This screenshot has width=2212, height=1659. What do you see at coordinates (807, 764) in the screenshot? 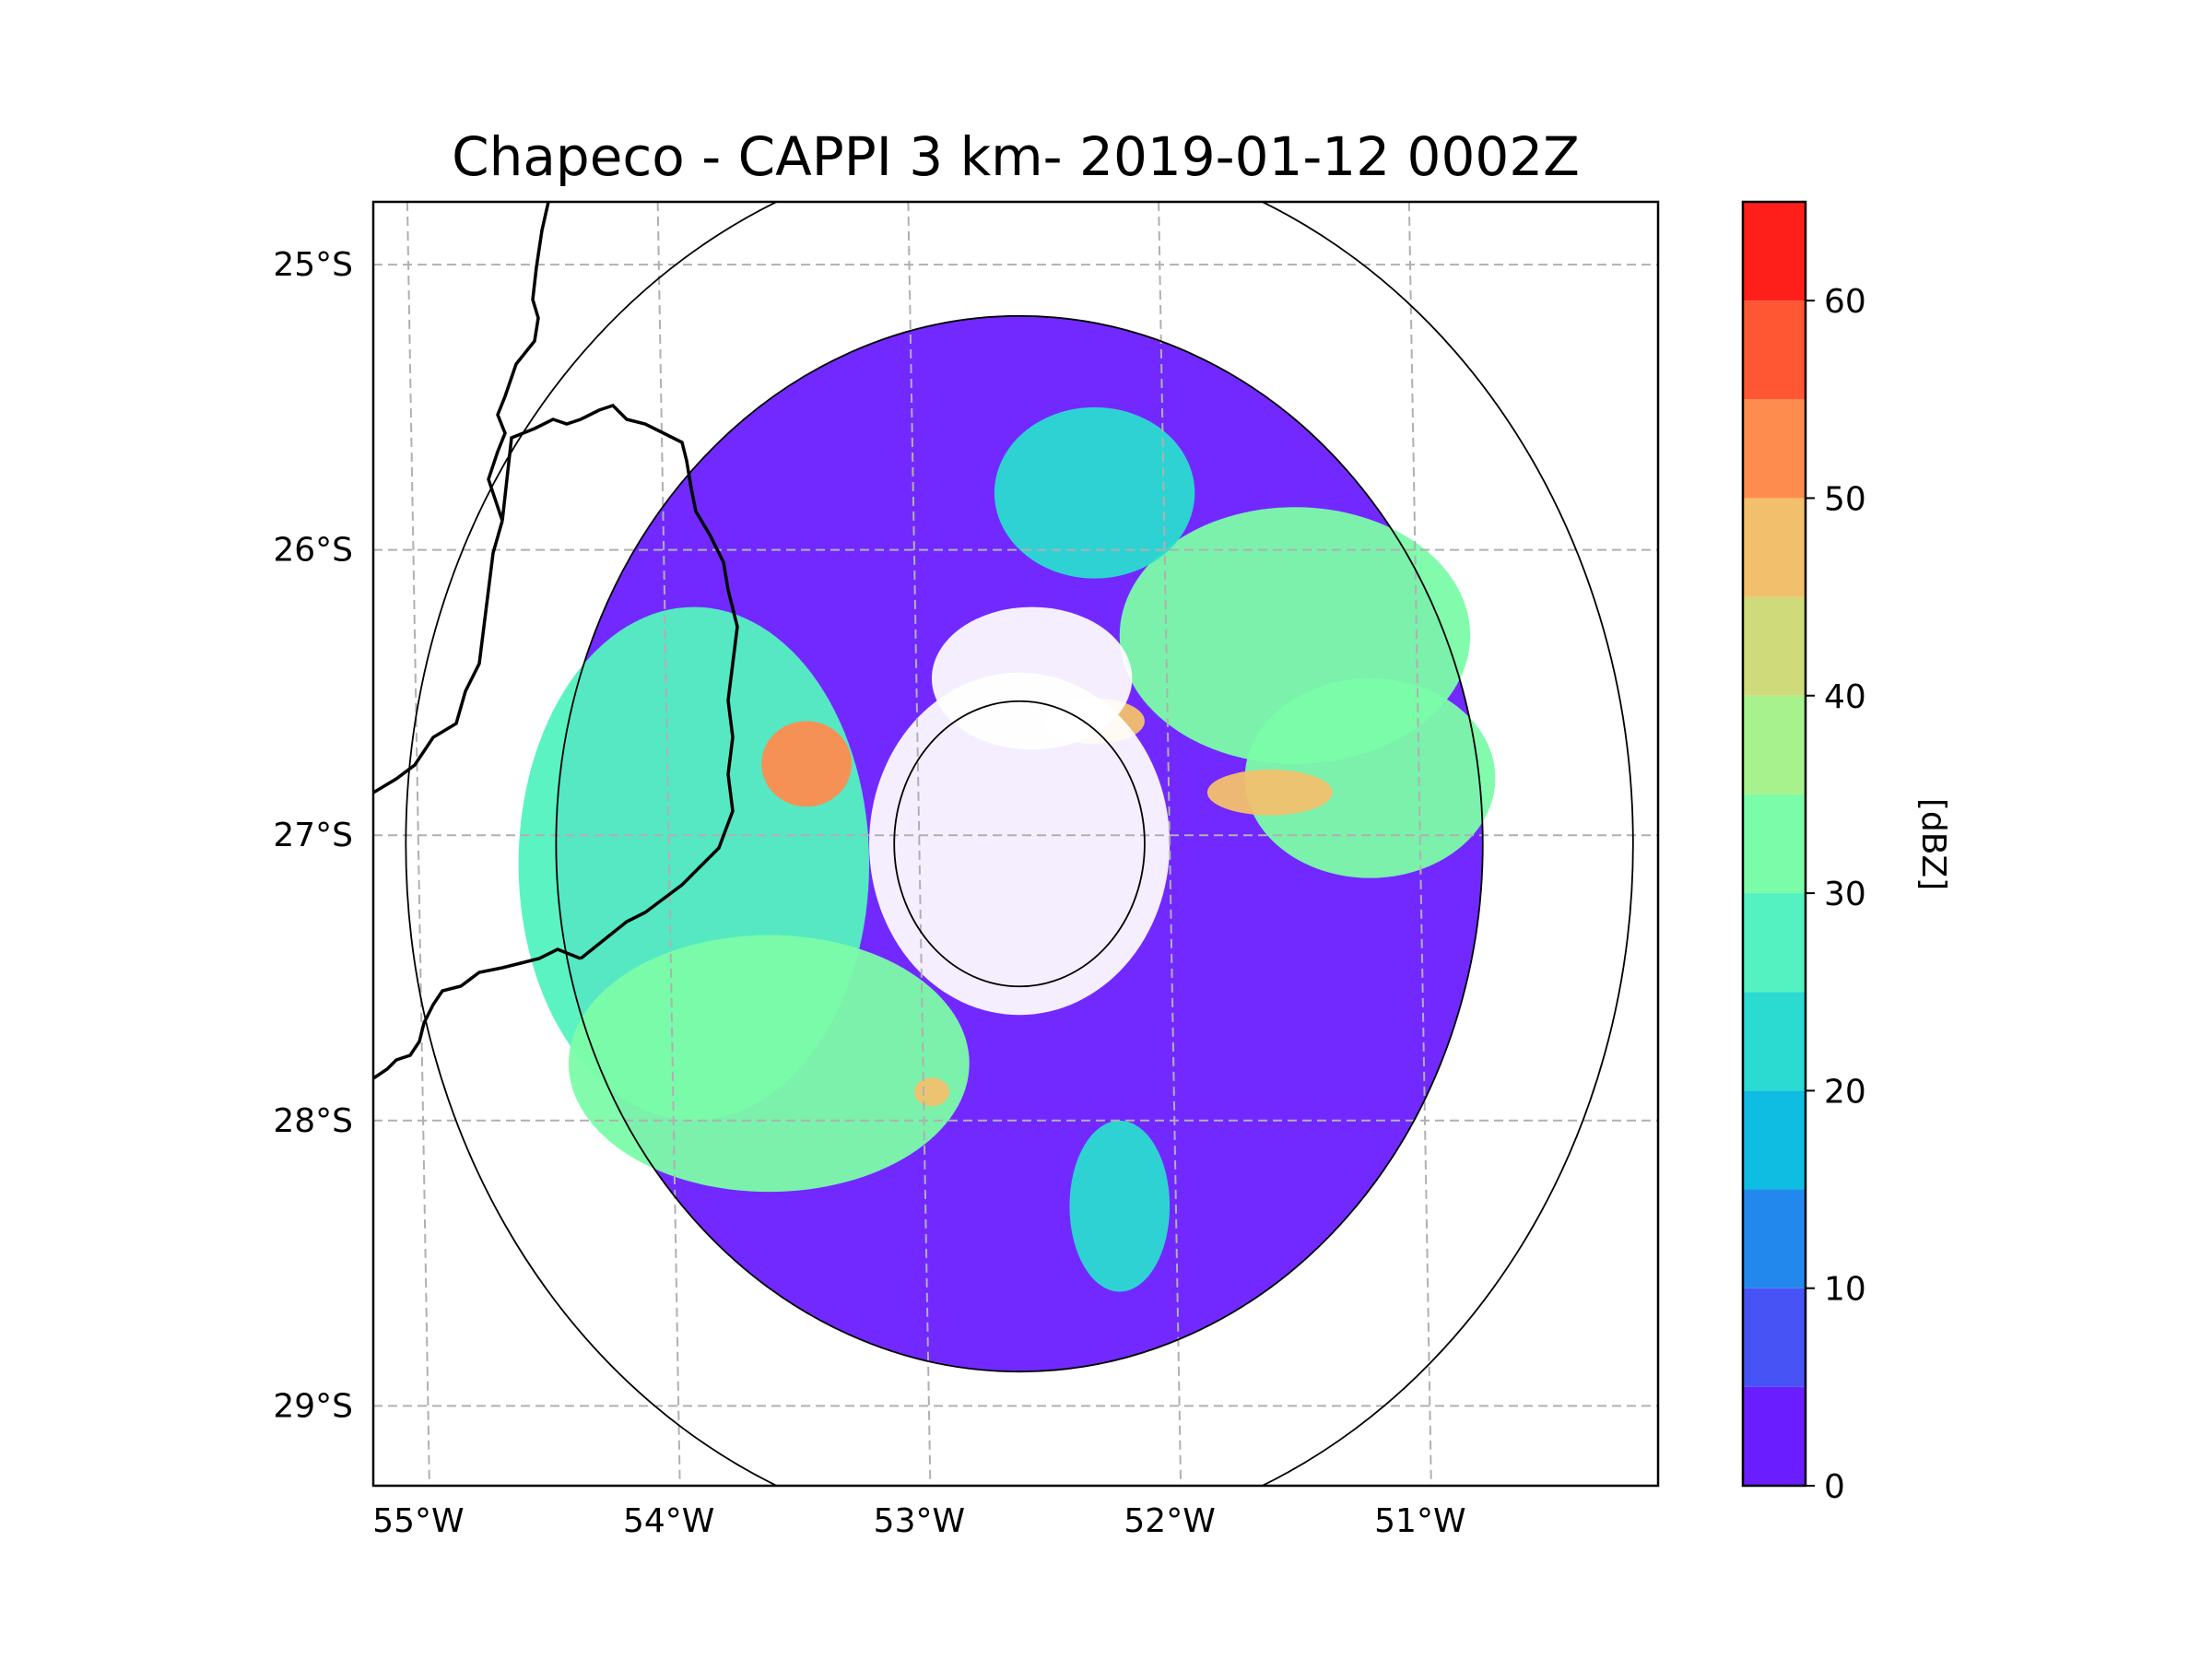
I see `echo-west-core` at bounding box center [807, 764].